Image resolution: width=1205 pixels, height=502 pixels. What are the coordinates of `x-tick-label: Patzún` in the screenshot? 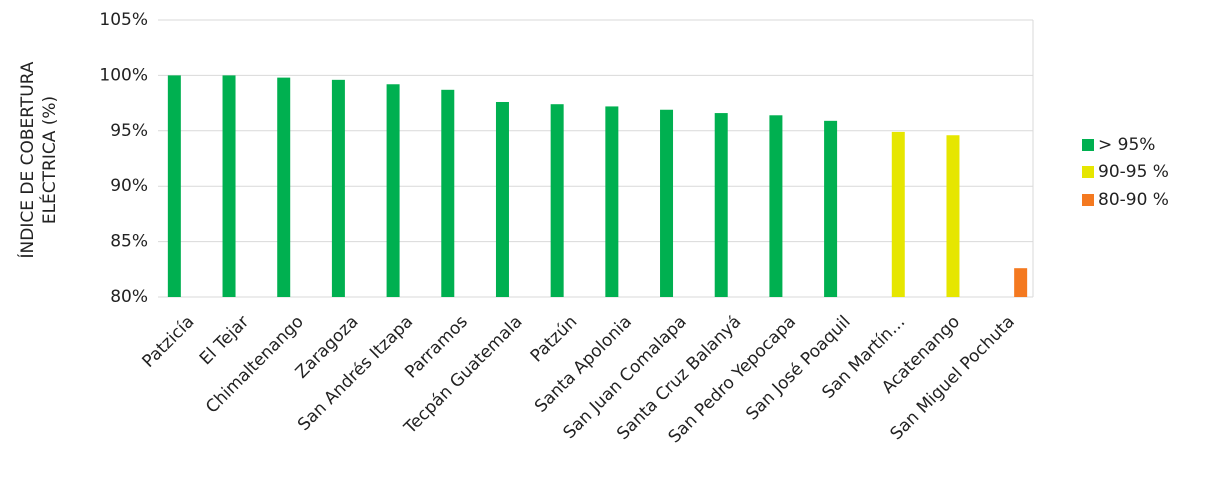 It's located at (554, 339).